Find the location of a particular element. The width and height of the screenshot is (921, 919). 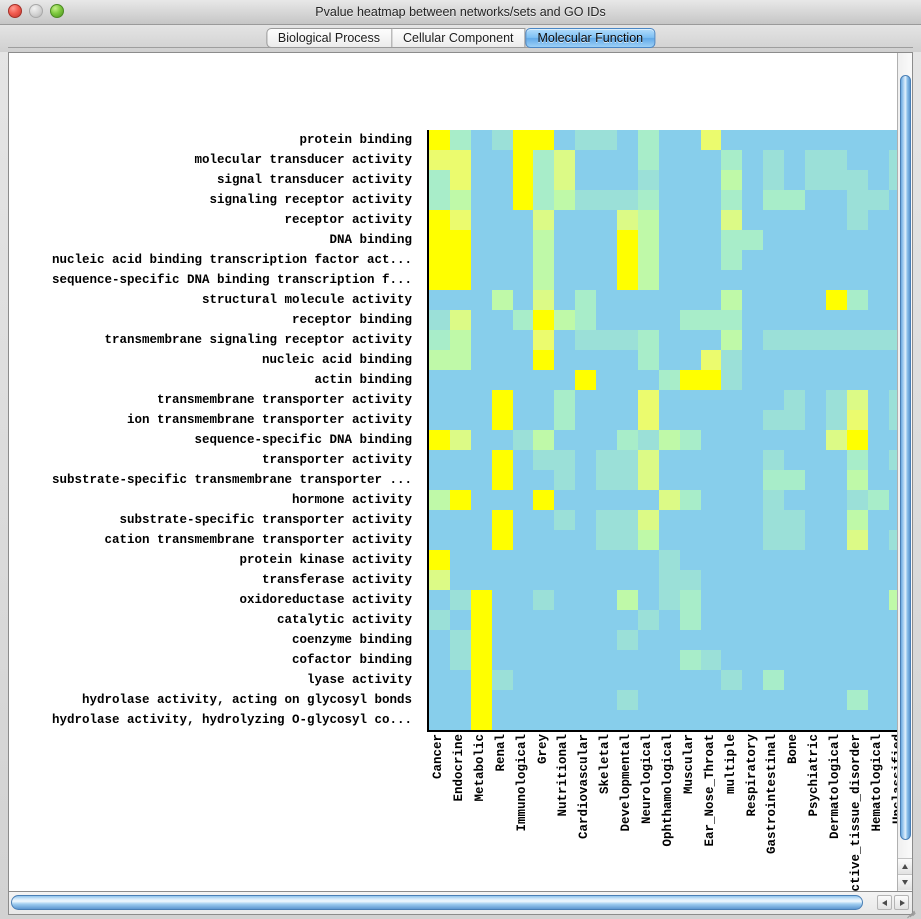

scroll-left-button is located at coordinates (884, 902).